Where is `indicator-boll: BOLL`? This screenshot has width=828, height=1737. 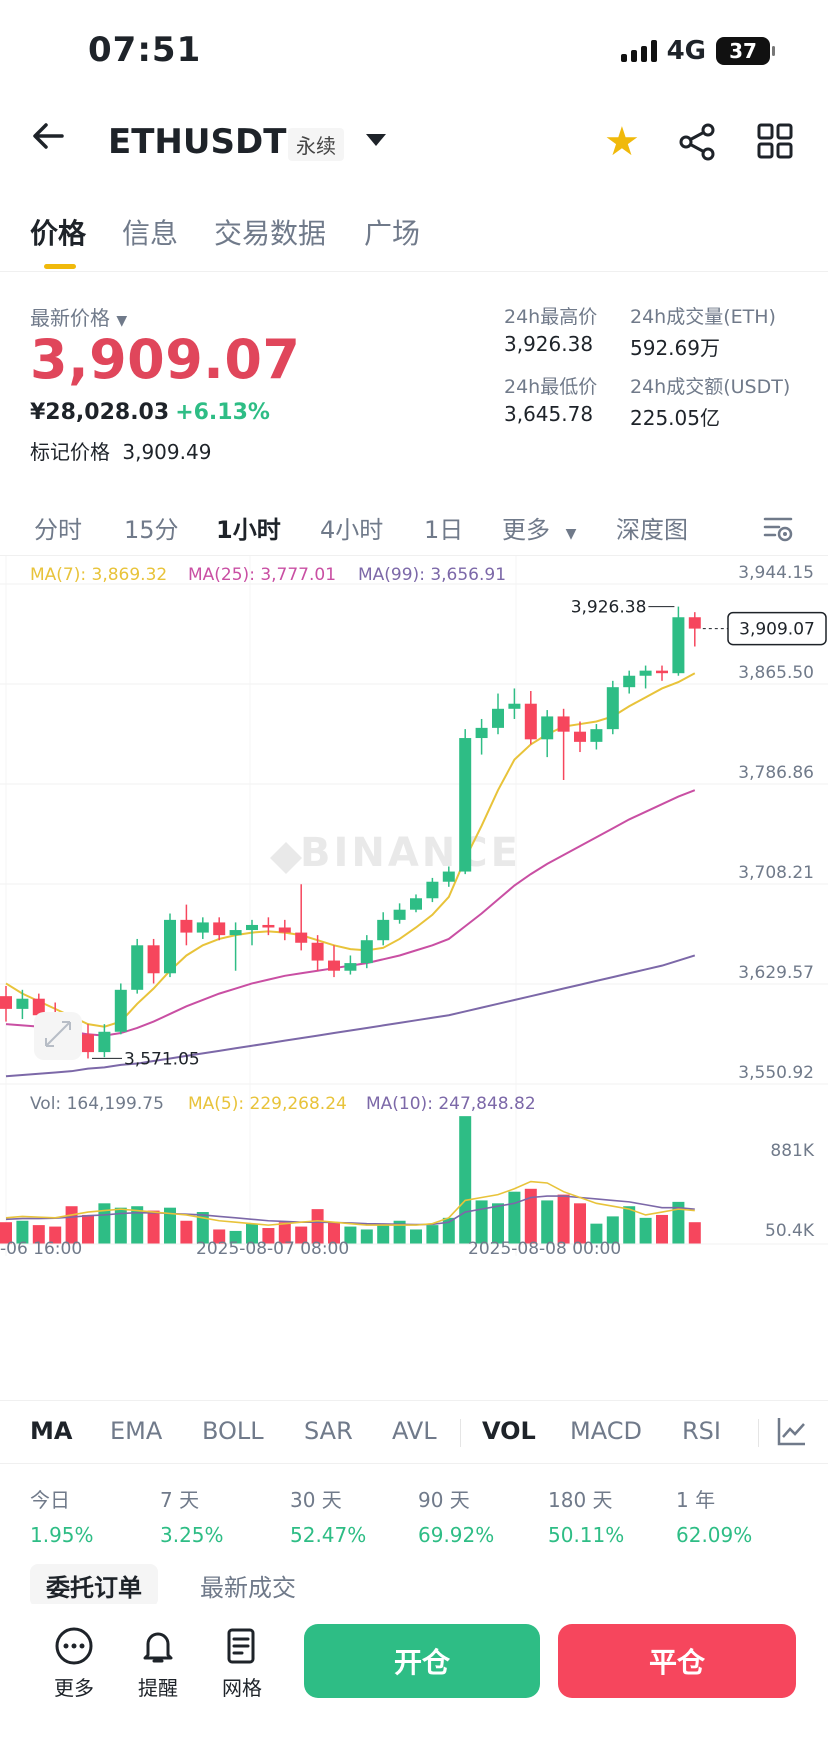 indicator-boll: BOLL is located at coordinates (233, 1431).